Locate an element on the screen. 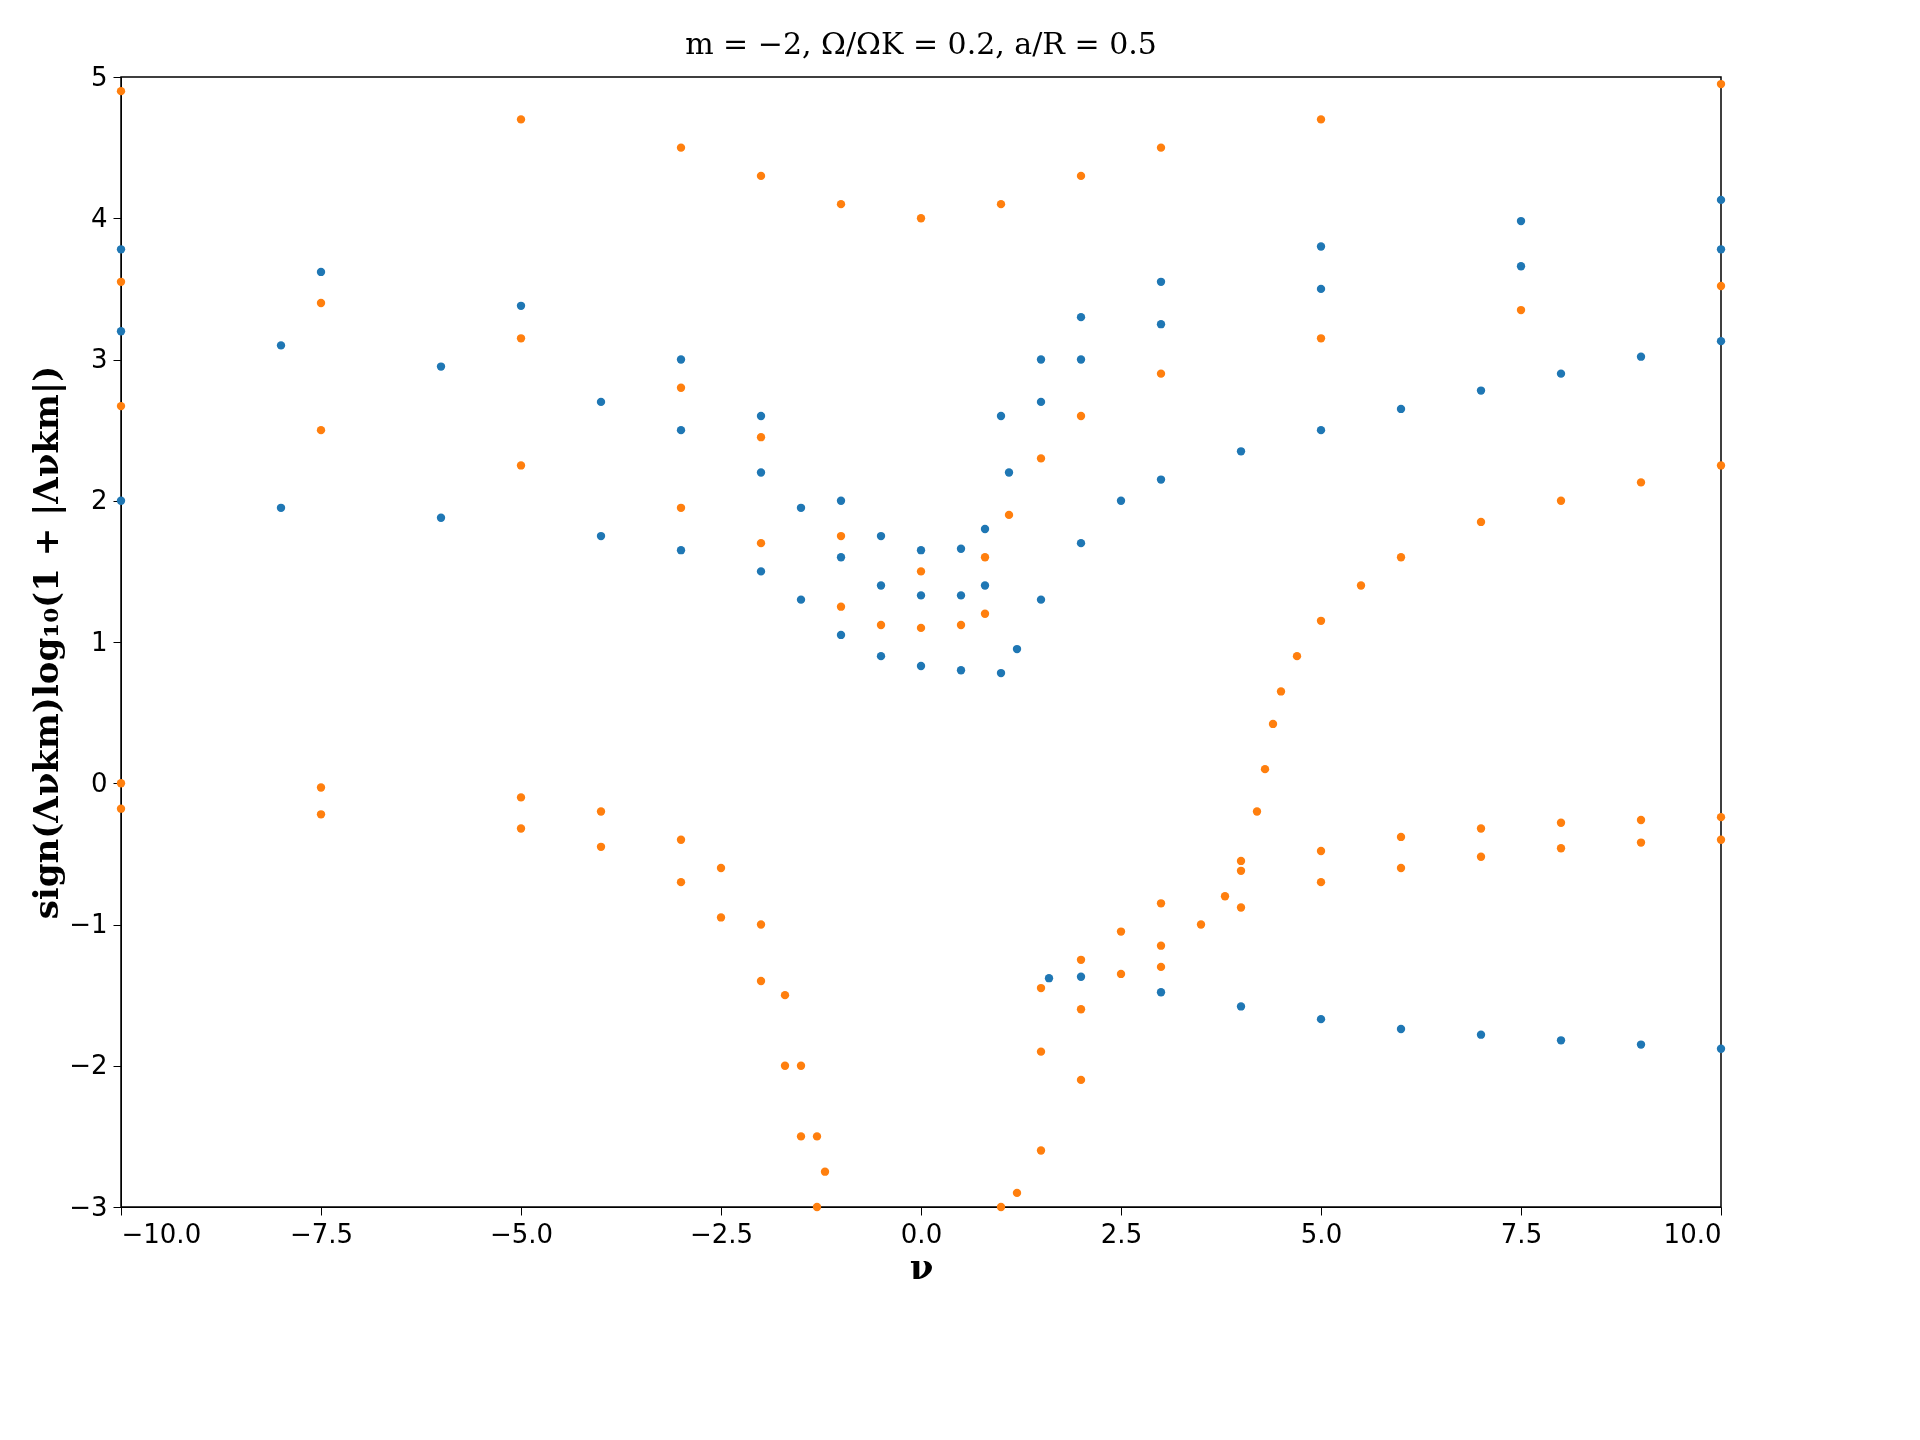 Image resolution: width=1920 pixels, height=1440 pixels. y-axis-title: sign(Λνkm)log₁₀(1 + |Λνkm|) is located at coordinates (46, 642).